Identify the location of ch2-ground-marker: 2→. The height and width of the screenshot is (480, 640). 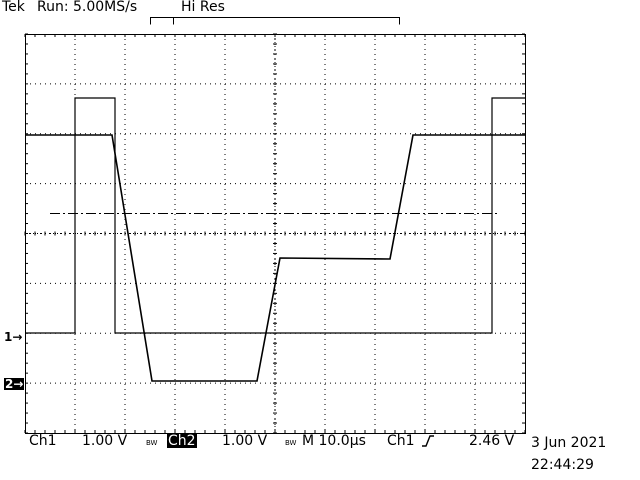
(14, 384).